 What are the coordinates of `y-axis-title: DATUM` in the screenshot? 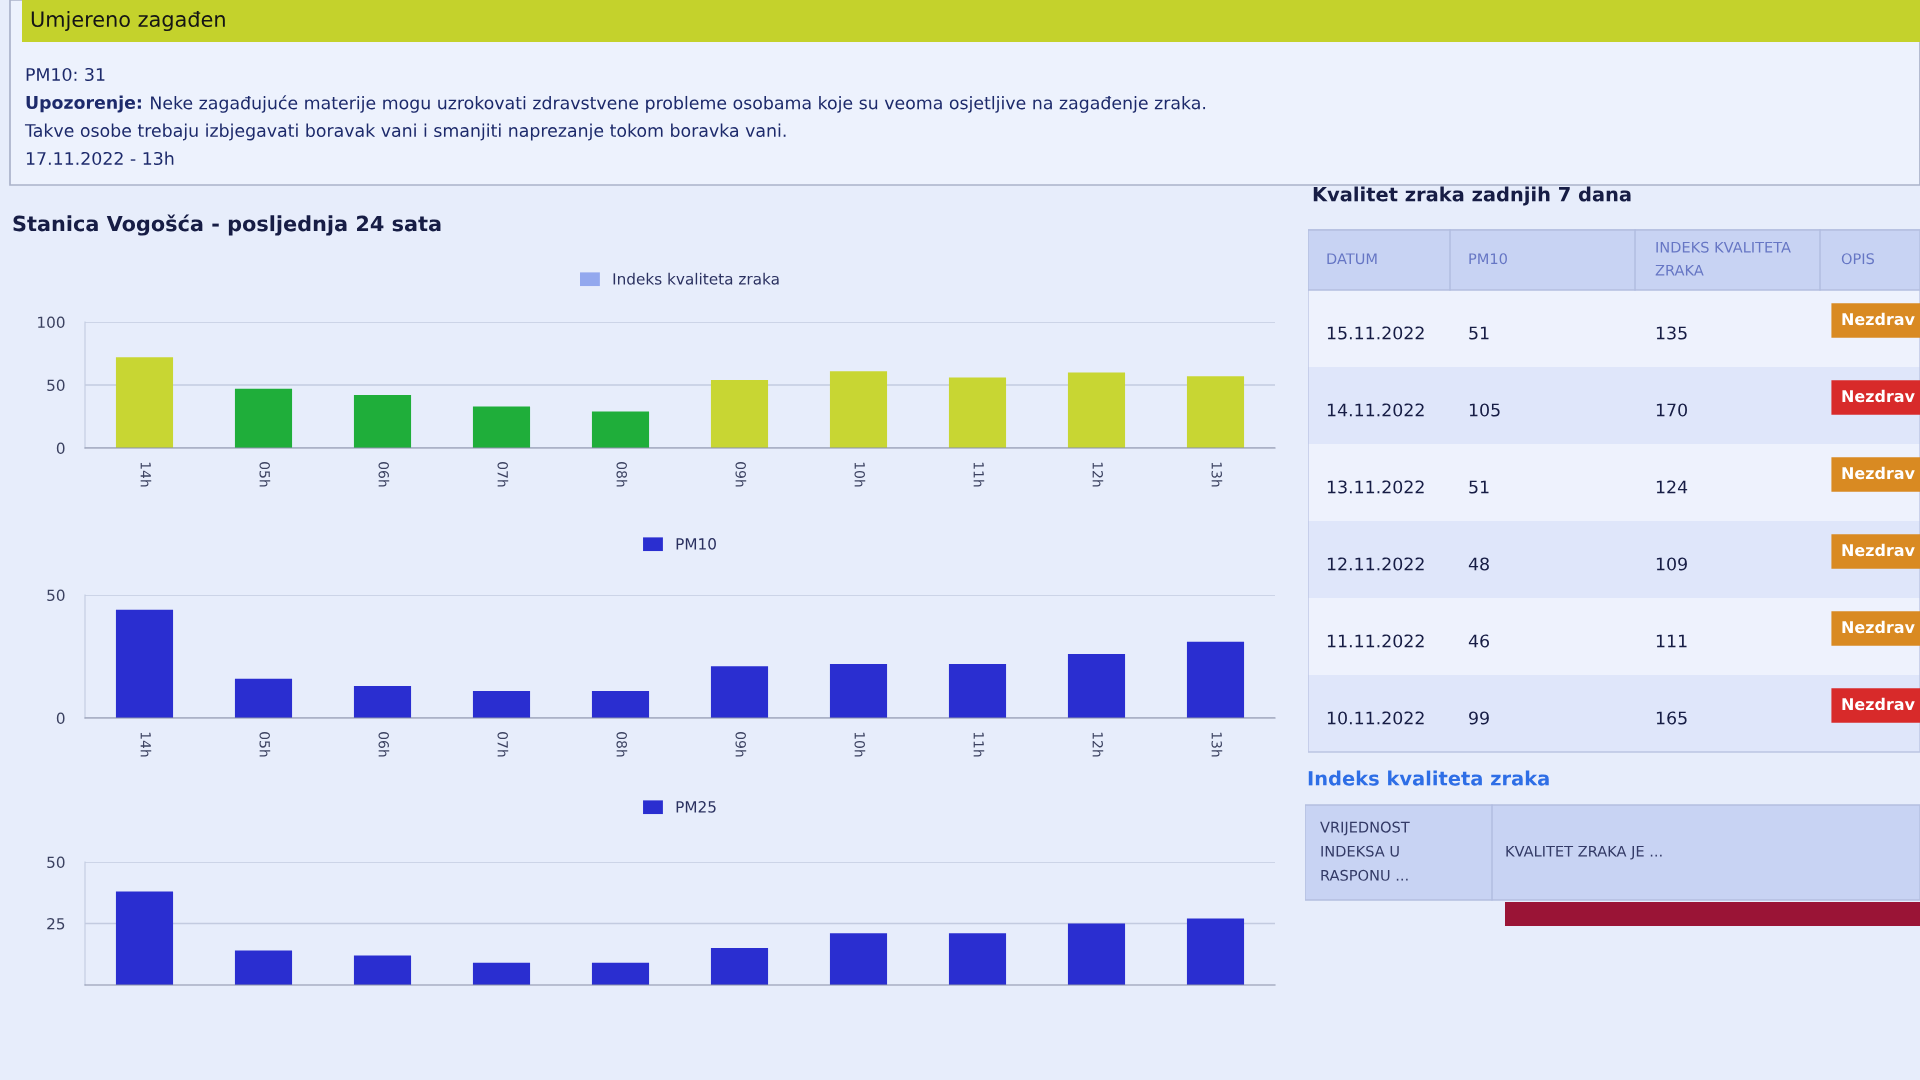 It's located at (1352, 259).